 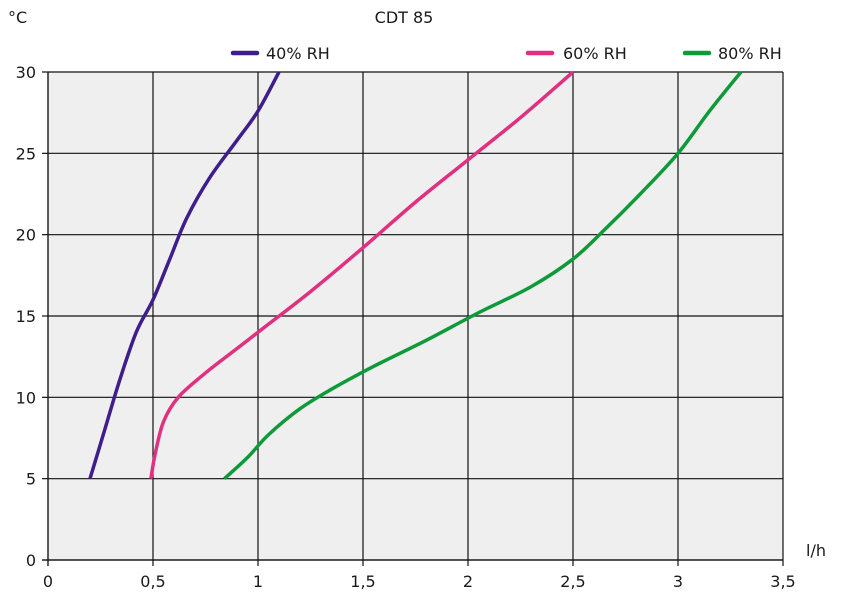 I want to click on y-axis-unit: °C, so click(x=17, y=17).